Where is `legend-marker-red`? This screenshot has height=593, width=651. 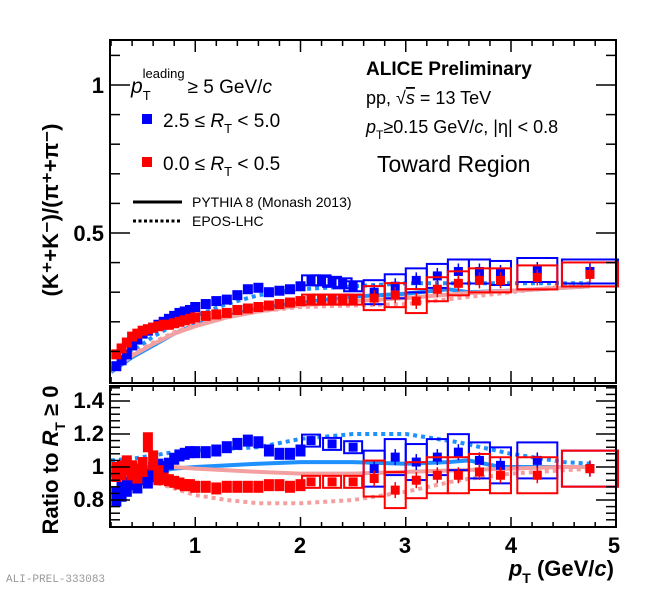 legend-marker-red is located at coordinates (147, 162).